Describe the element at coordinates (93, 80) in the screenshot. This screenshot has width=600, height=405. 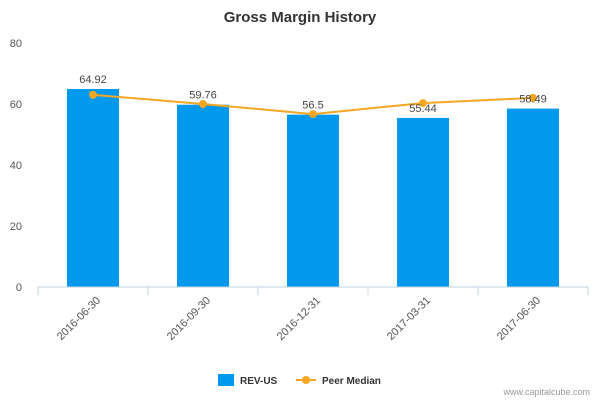
I see `bar-data-label: 64.92` at that location.